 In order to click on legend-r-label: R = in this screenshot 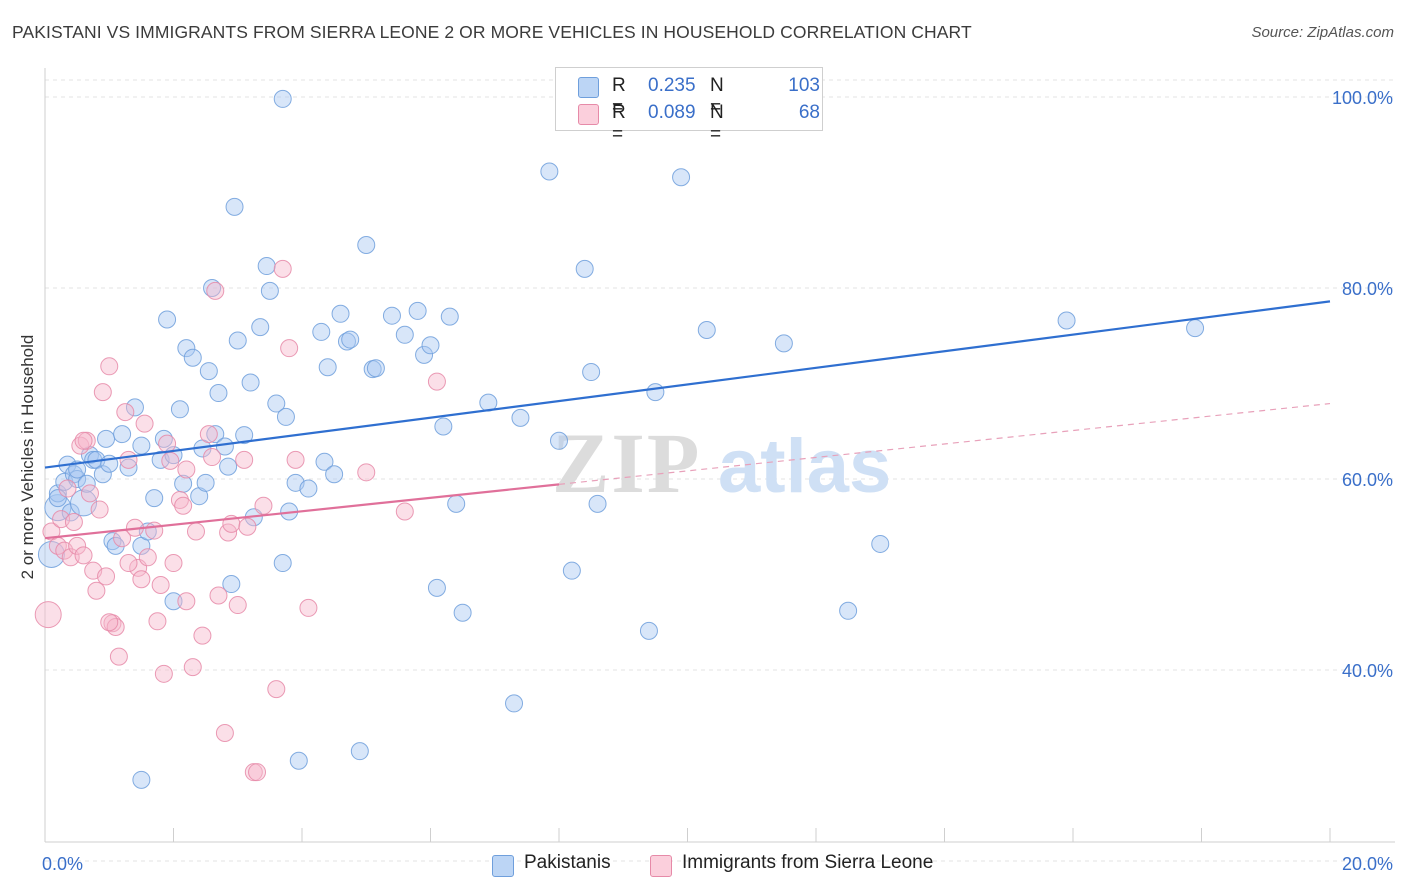, I will do `click(619, 123)`.